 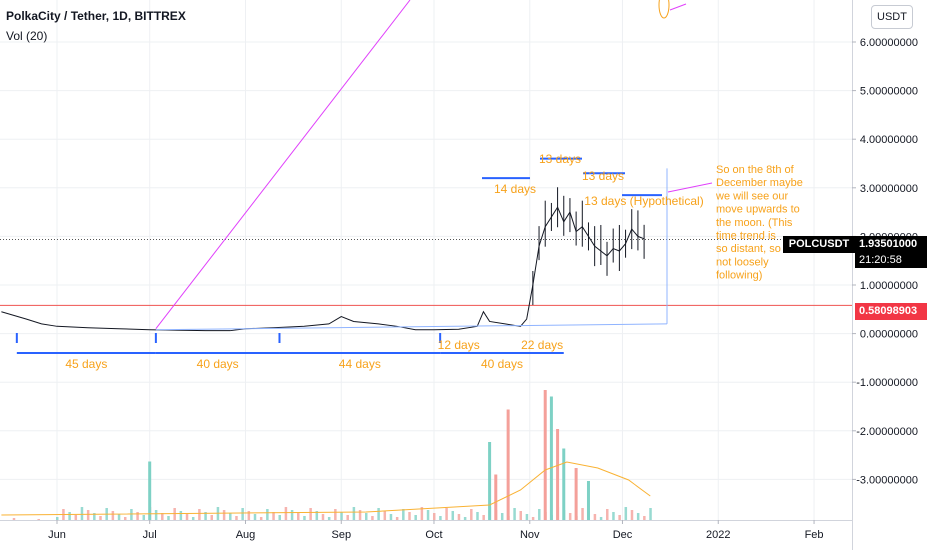 I want to click on y-tick-label: 4.00000000, so click(x=889, y=140).